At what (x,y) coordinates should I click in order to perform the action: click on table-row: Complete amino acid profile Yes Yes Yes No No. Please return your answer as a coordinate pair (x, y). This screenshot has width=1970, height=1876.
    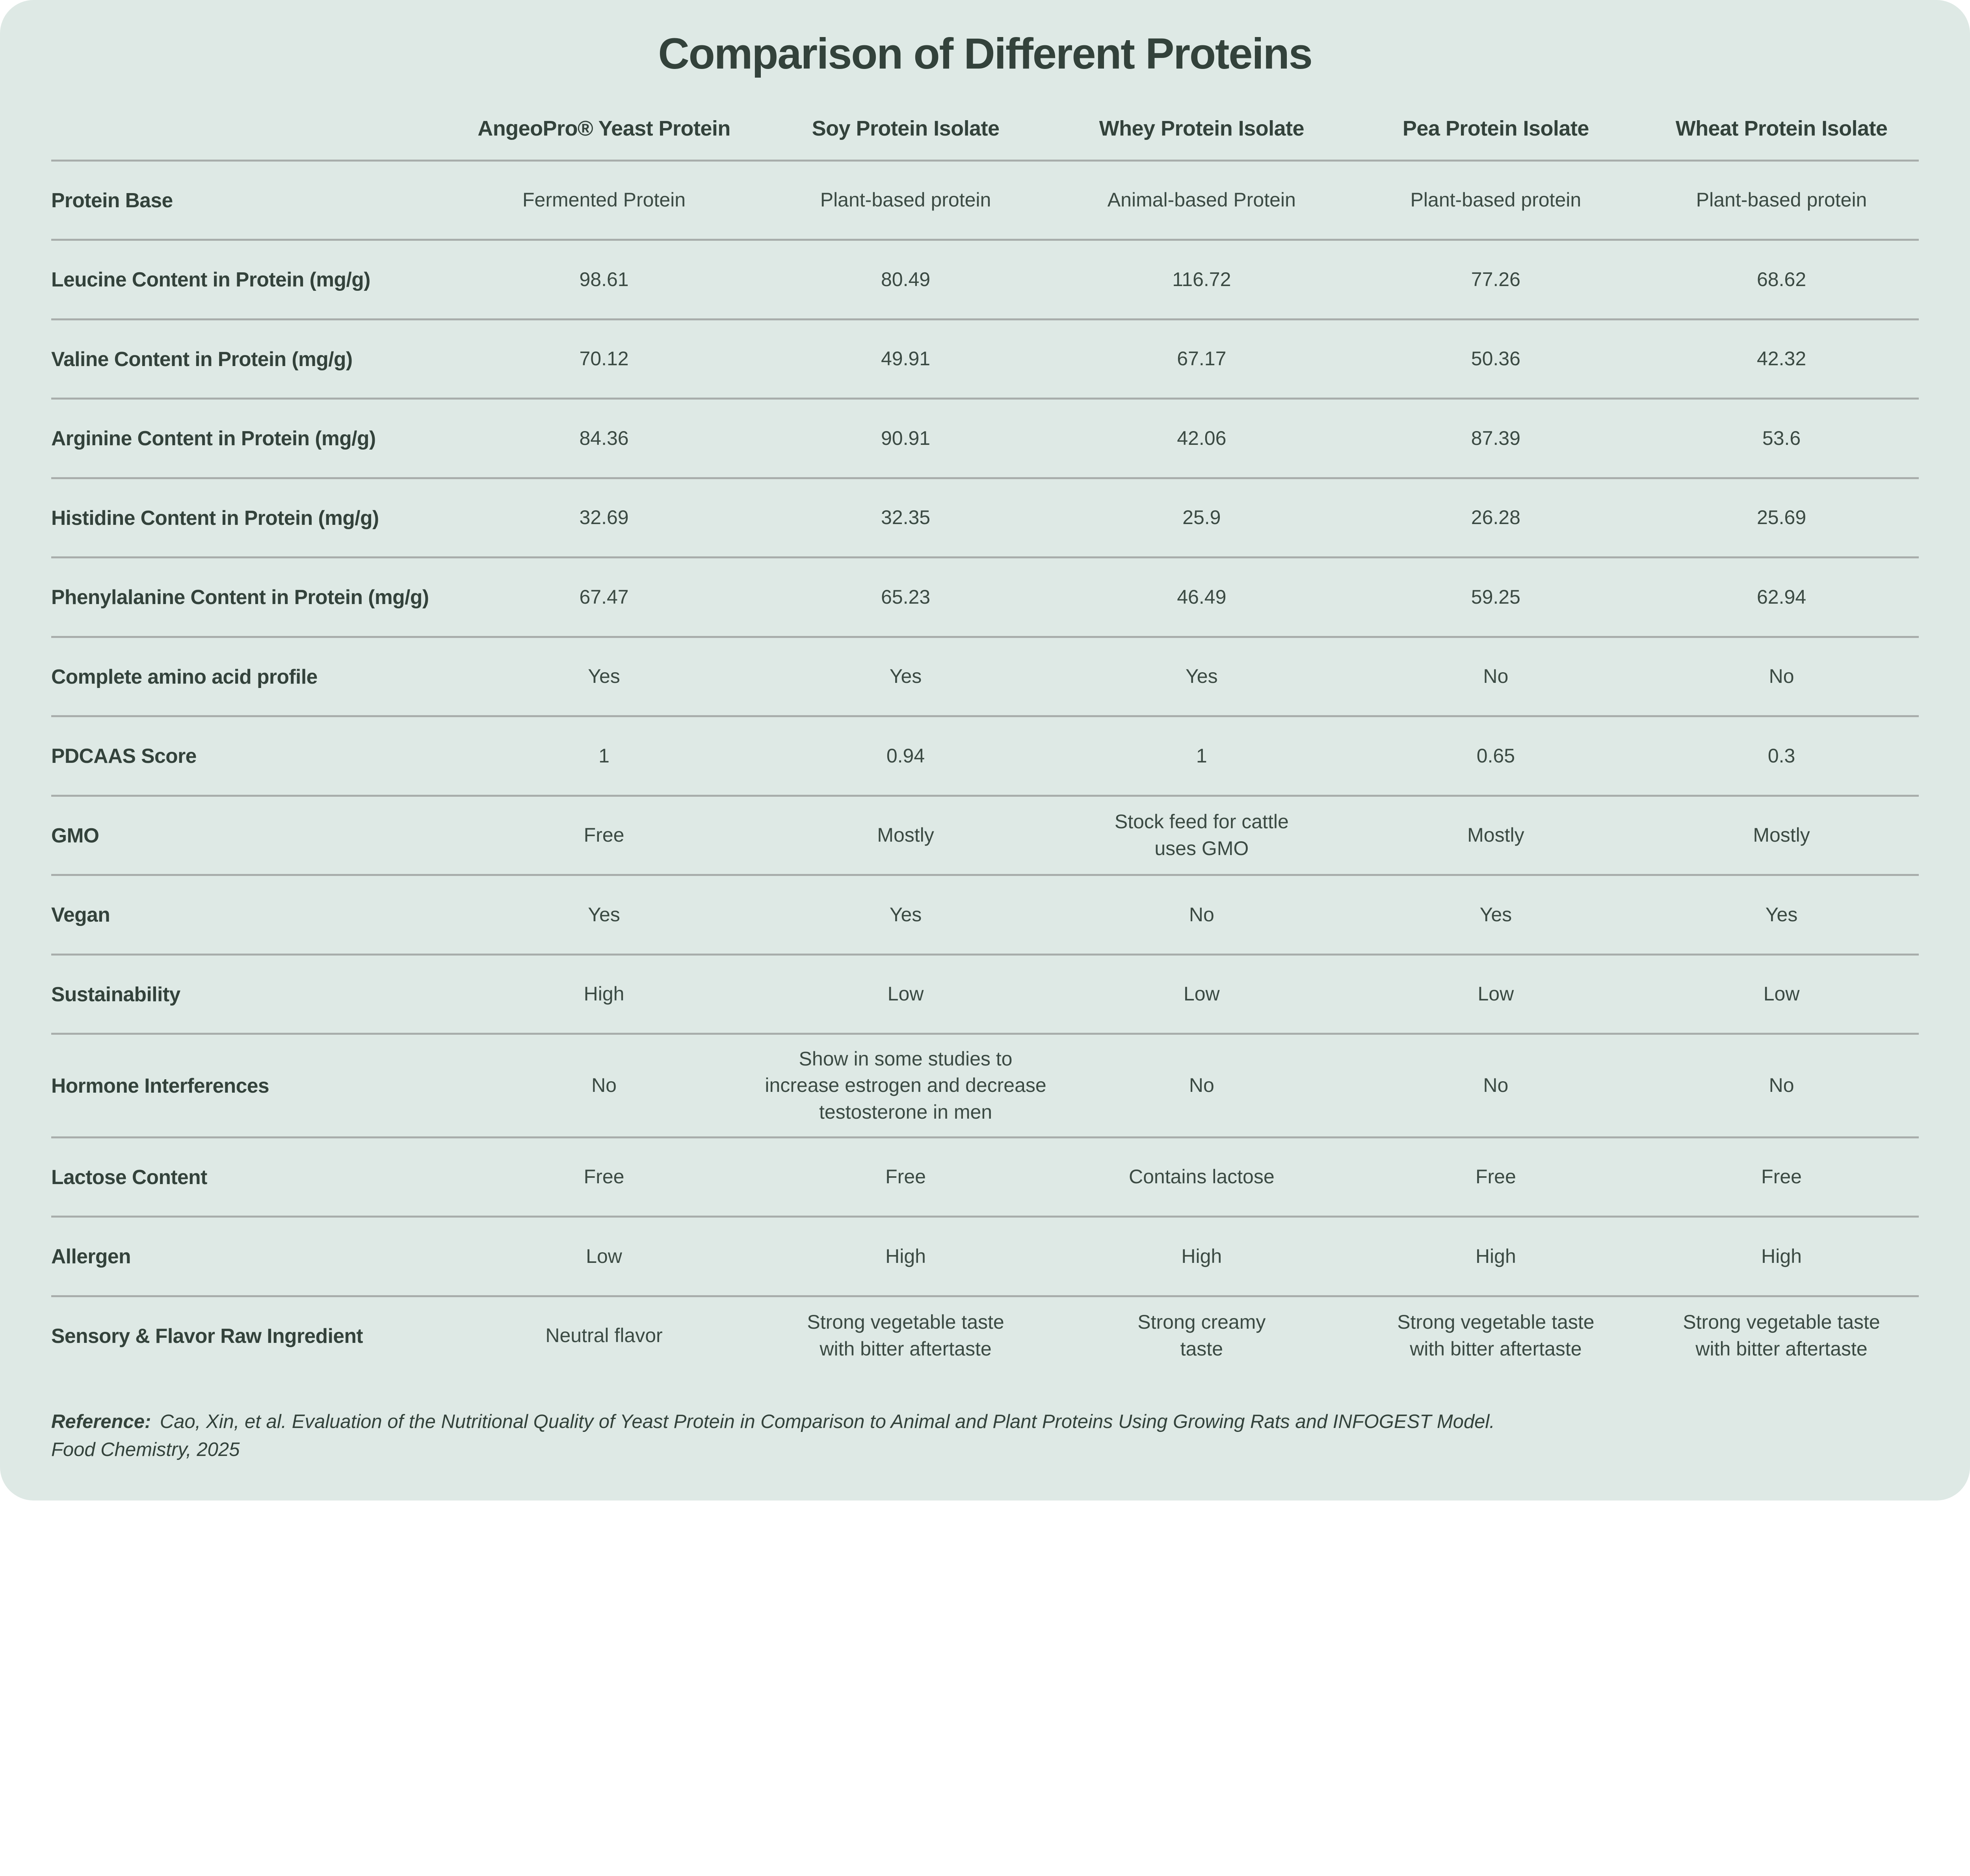
    Looking at the image, I should click on (985, 677).